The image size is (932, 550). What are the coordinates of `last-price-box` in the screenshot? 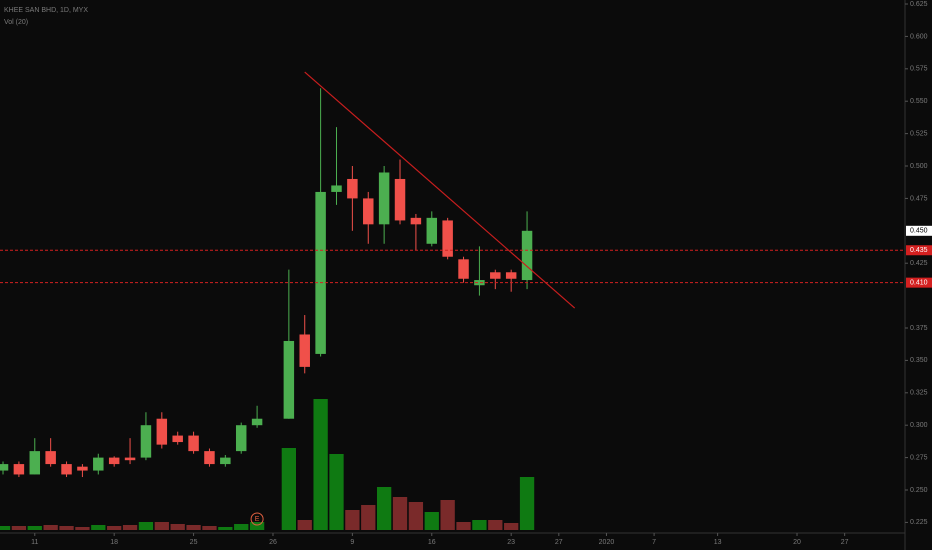 It's located at (919, 230).